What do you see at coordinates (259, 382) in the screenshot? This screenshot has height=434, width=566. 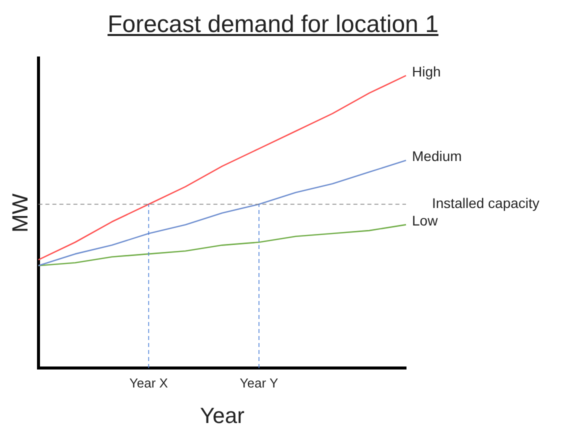 I see `x-tick-label: Year Y` at bounding box center [259, 382].